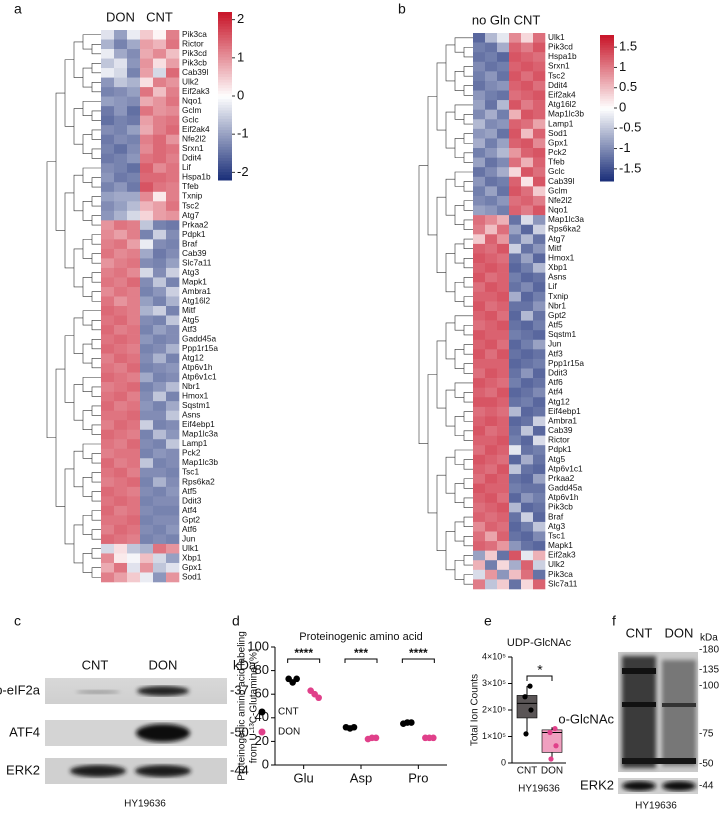 The width and height of the screenshot is (720, 817). I want to click on row-label: Nbr1, so click(191, 386).